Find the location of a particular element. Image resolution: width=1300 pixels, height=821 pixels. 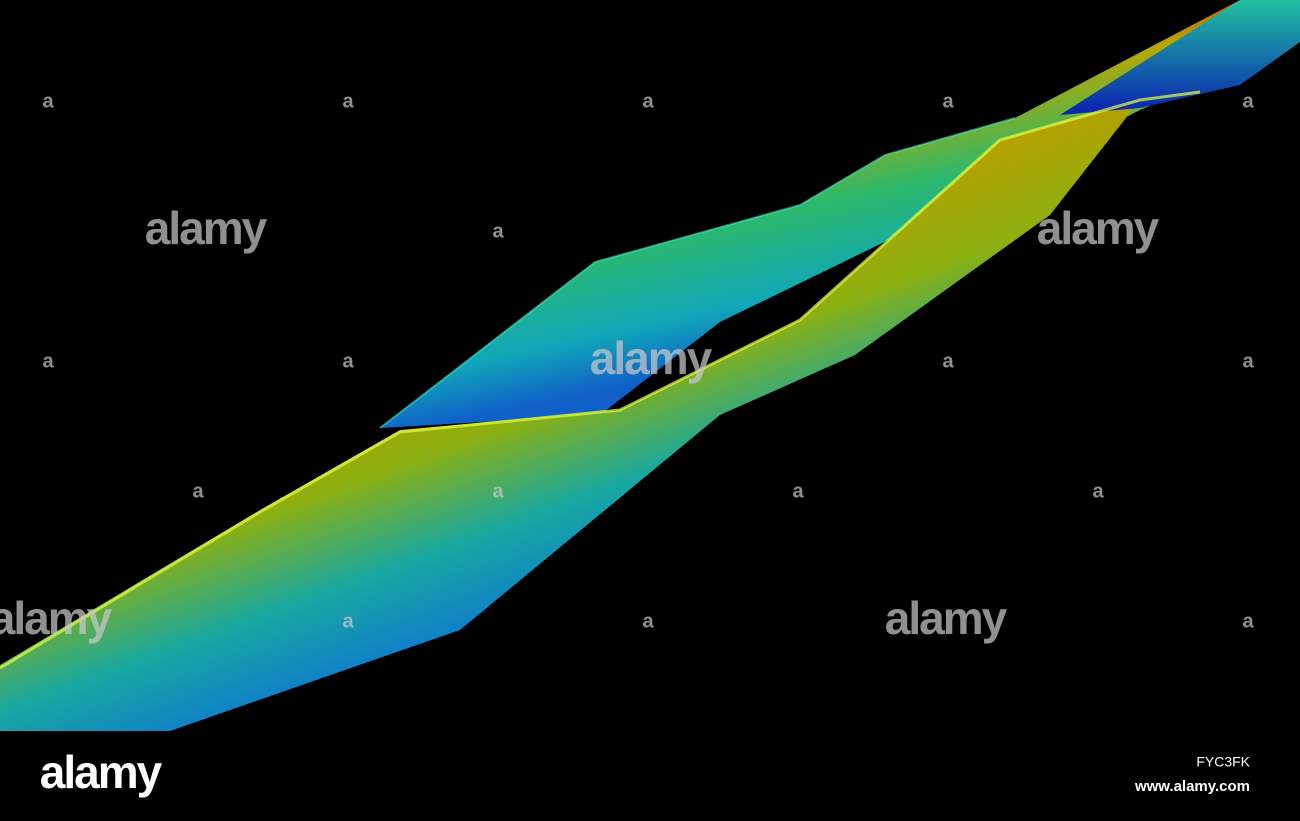

ribbon-tip is located at coordinates (1180, 57).